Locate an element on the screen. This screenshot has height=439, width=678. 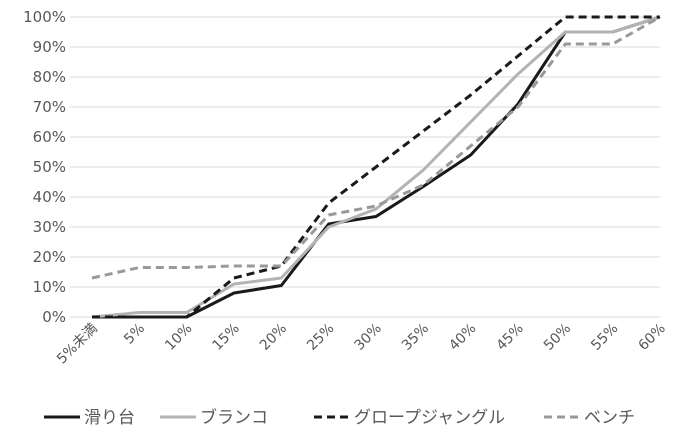
y-tick-label: 90% is located at coordinates (49, 47).